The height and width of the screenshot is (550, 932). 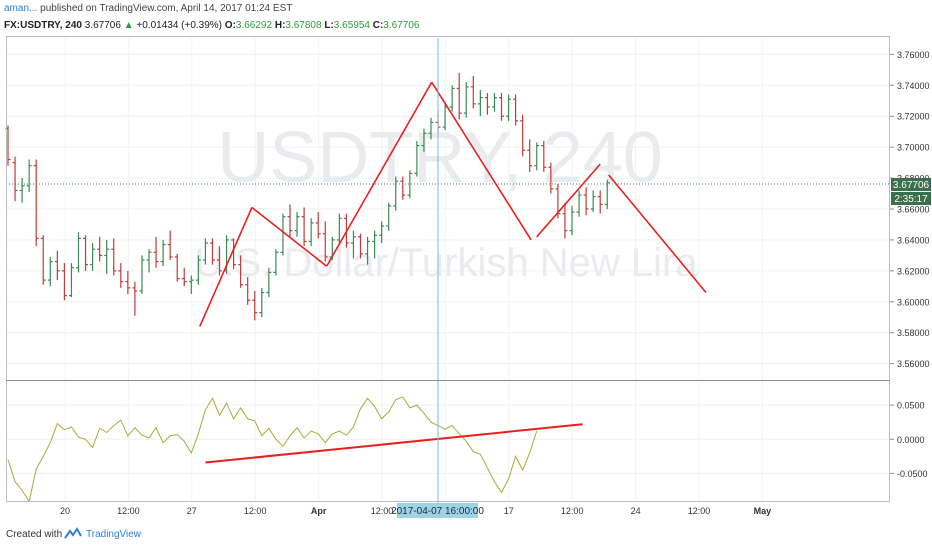 I want to click on last-price: 3.67706, so click(x=102, y=25).